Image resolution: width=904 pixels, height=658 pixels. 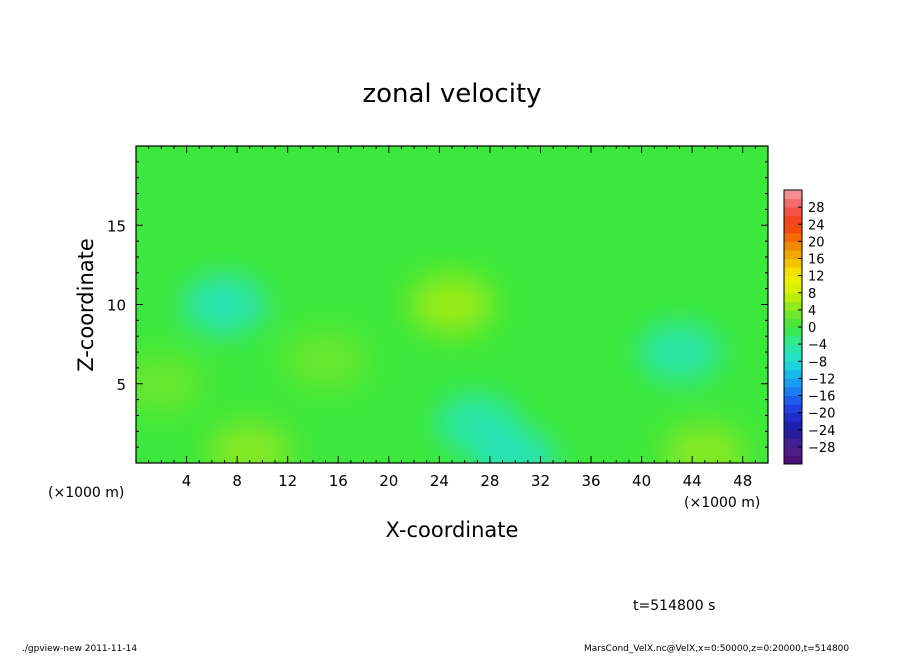 What do you see at coordinates (540, 481) in the screenshot?
I see `x-tick-label: 32` at bounding box center [540, 481].